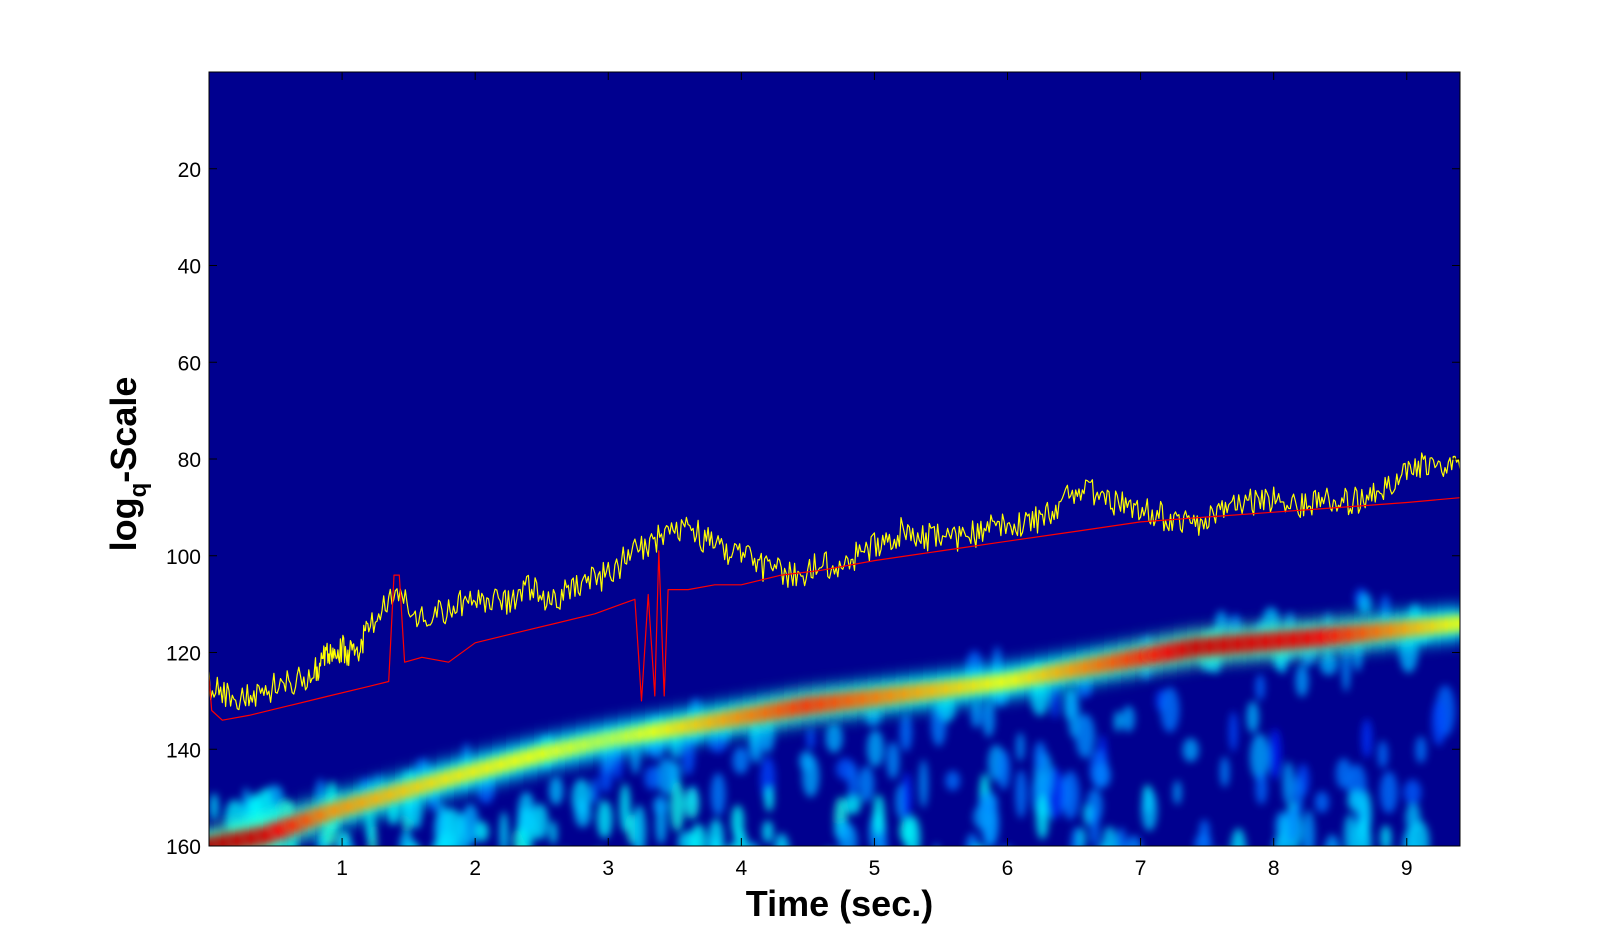  What do you see at coordinates (189, 267) in the screenshot?
I see `y-tick-label: 40` at bounding box center [189, 267].